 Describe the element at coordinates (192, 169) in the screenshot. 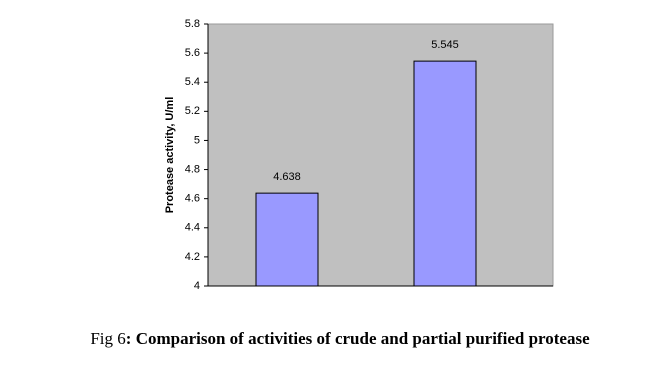

I see `y-tick-label: 4.8` at that location.